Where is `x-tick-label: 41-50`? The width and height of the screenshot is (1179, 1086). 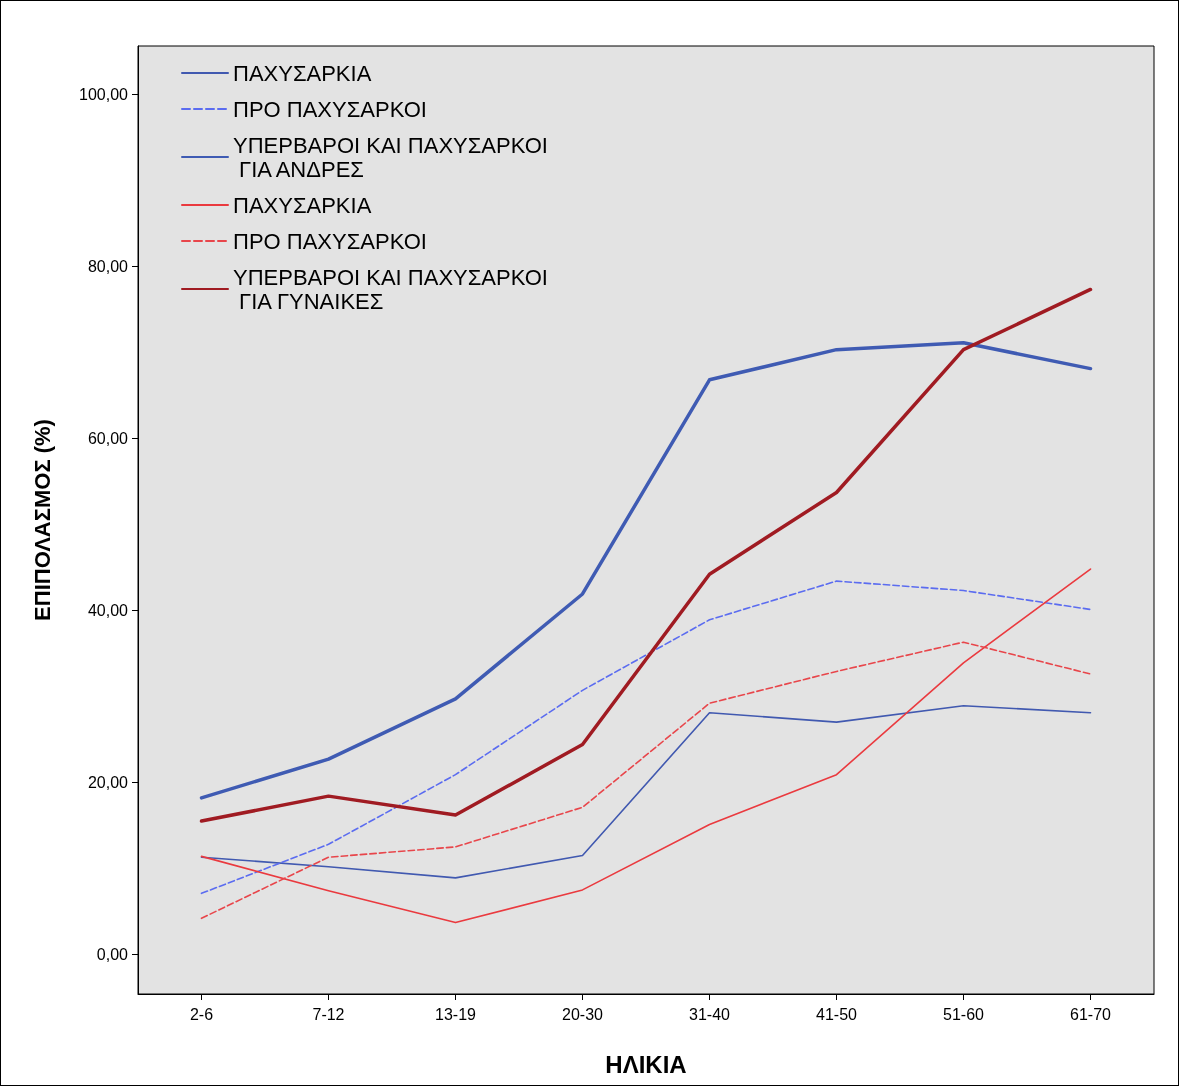 x-tick-label: 41-50 is located at coordinates (837, 1014).